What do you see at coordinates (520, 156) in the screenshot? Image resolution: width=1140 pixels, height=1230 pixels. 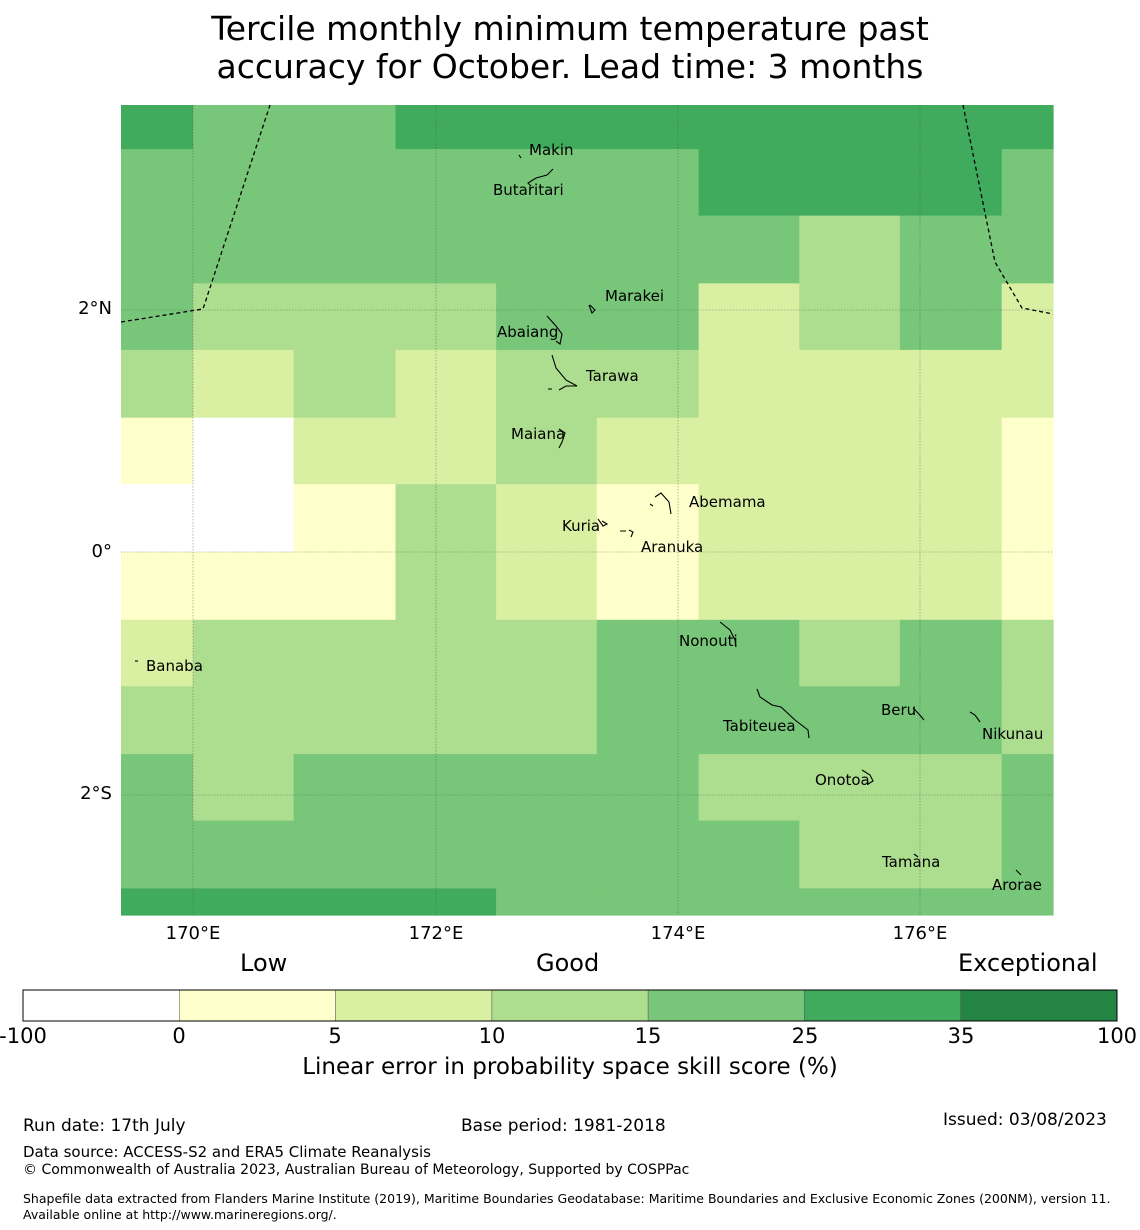 I see `makin-shape` at bounding box center [520, 156].